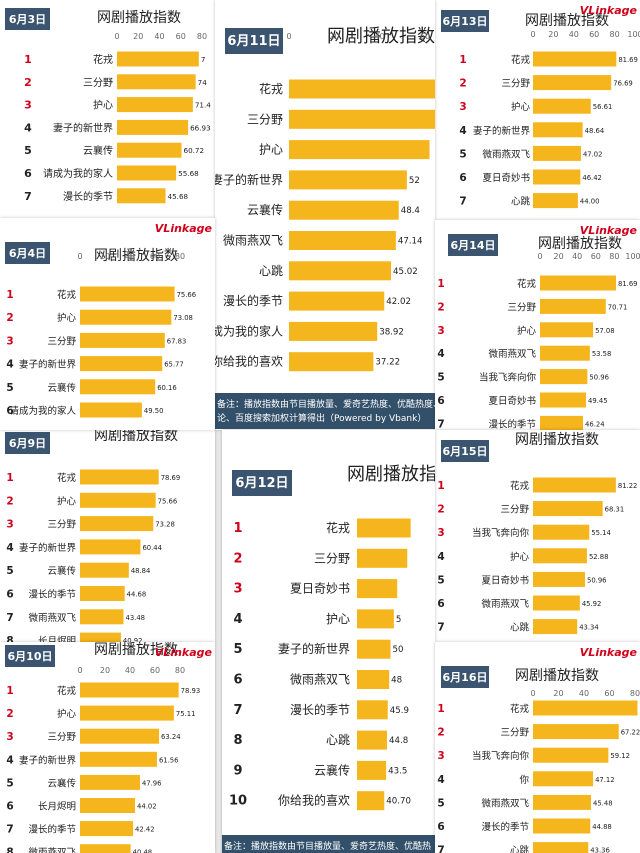 Image resolution: width=640 pixels, height=853 pixels. Describe the element at coordinates (602, 354) in the screenshot. I see `value-label: 53.58` at that location.